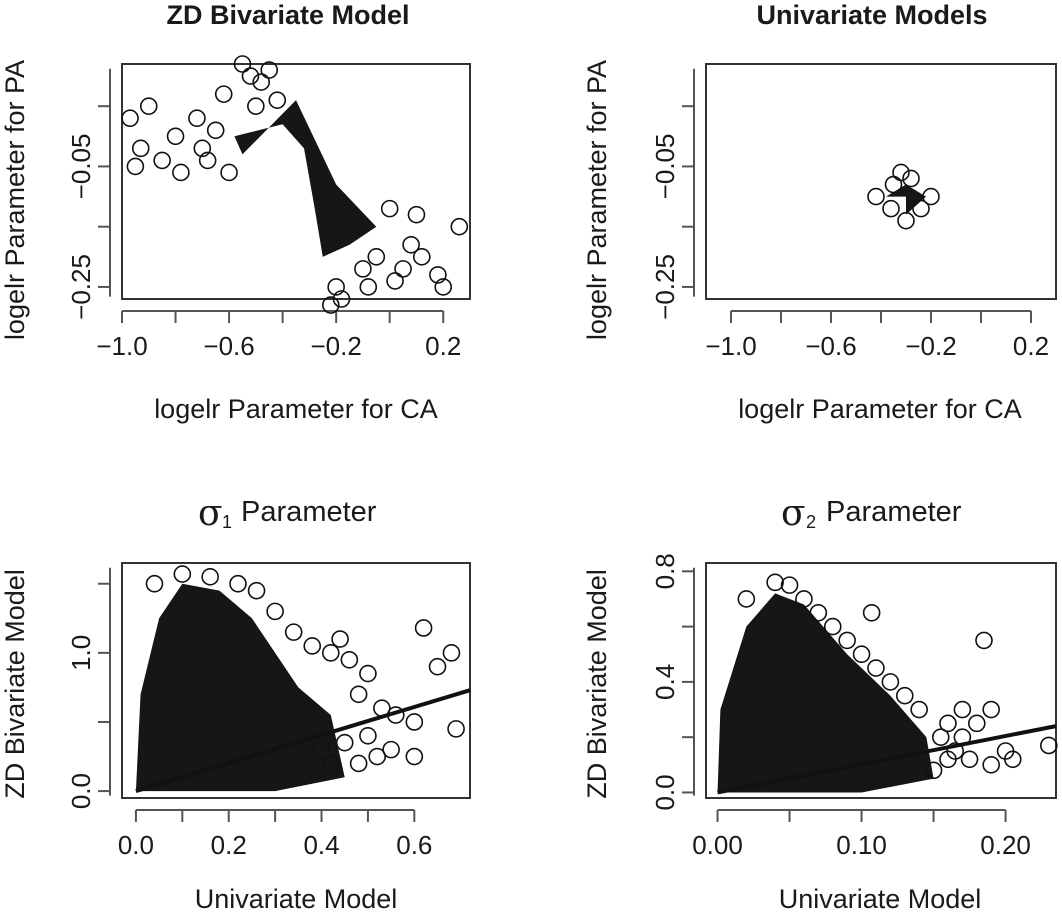 This screenshot has height=916, width=1062. Describe the element at coordinates (665, 682) in the screenshot. I see `y-tick-label: 0.4` at that location.